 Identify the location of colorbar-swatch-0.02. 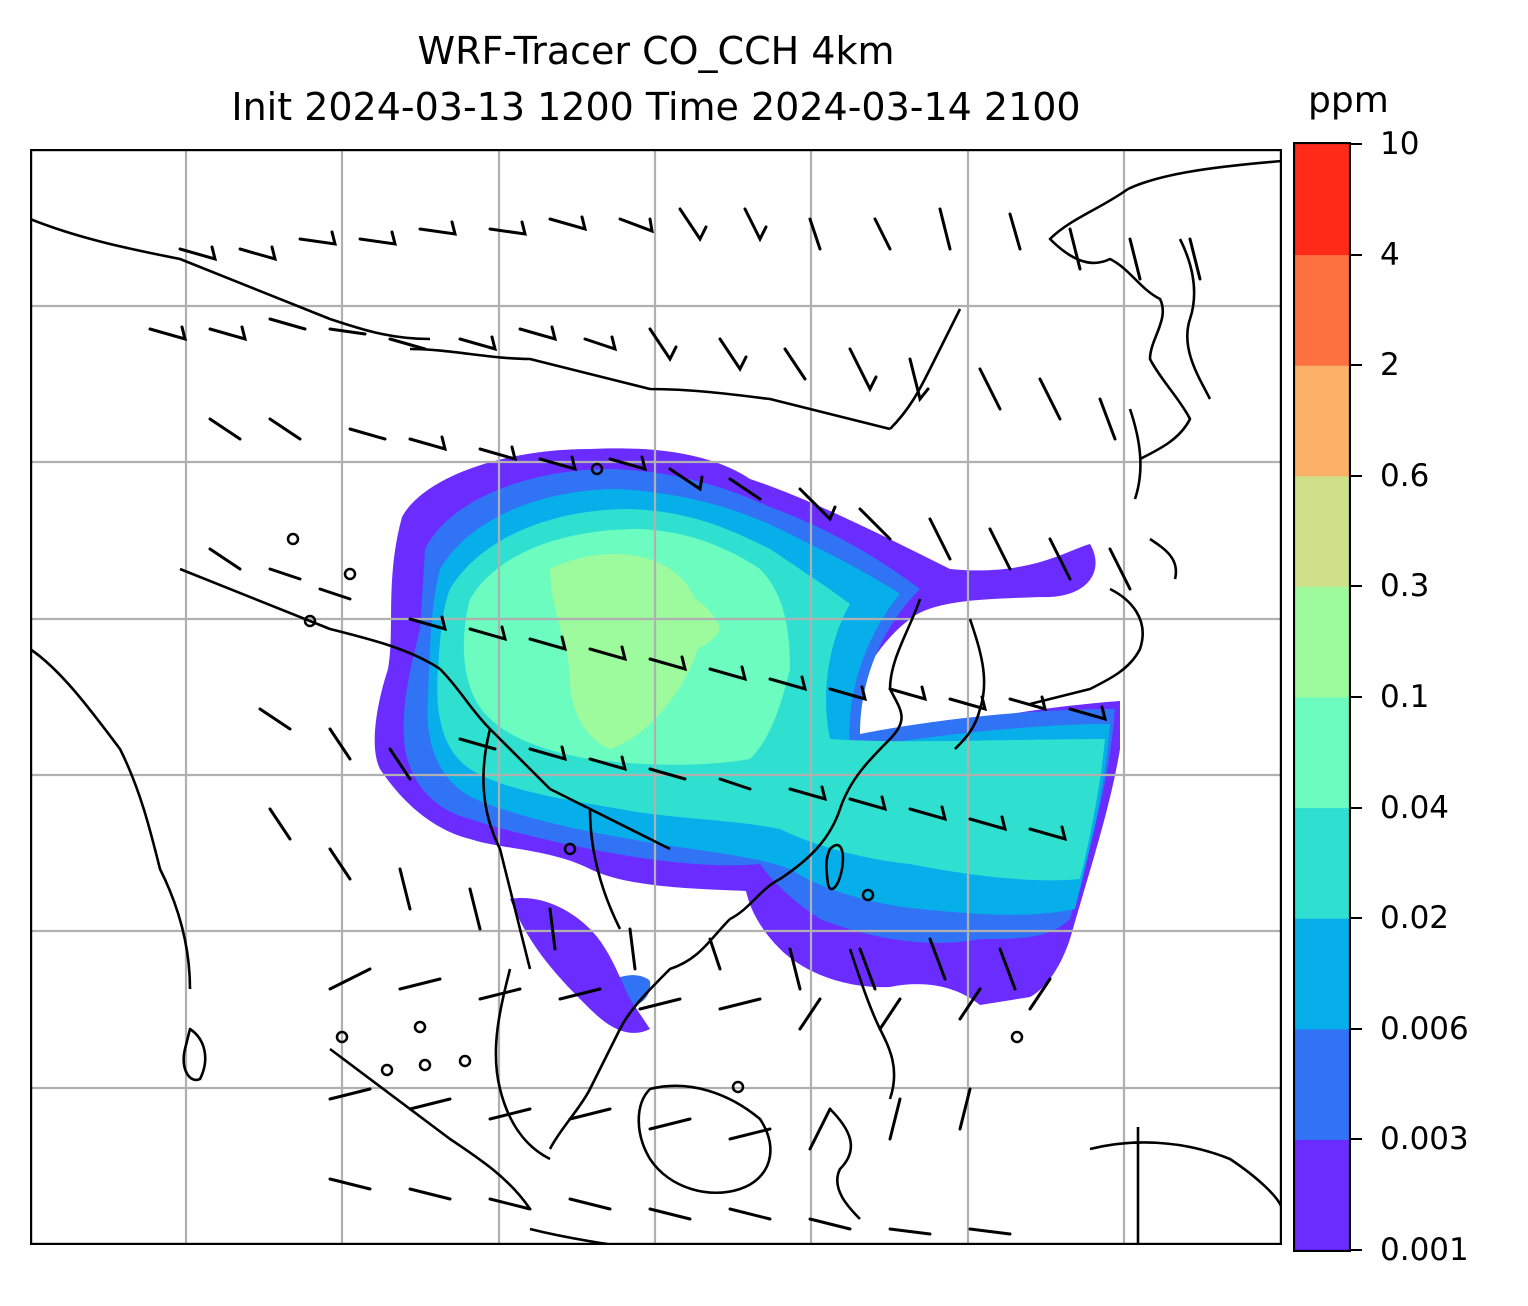
(1322, 863).